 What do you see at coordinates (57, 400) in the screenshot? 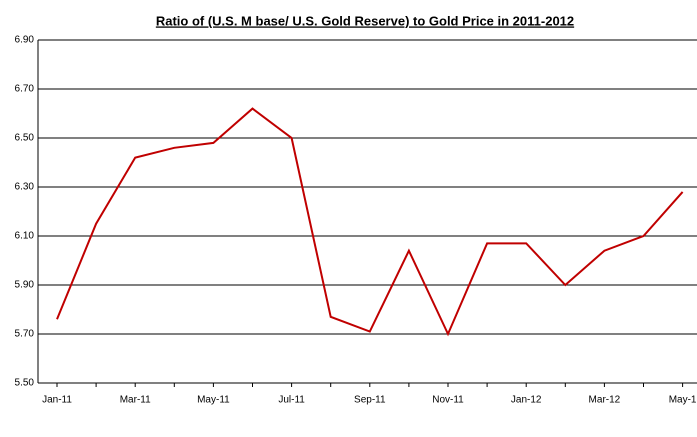
I see `x-tick-label: Jan-11` at bounding box center [57, 400].